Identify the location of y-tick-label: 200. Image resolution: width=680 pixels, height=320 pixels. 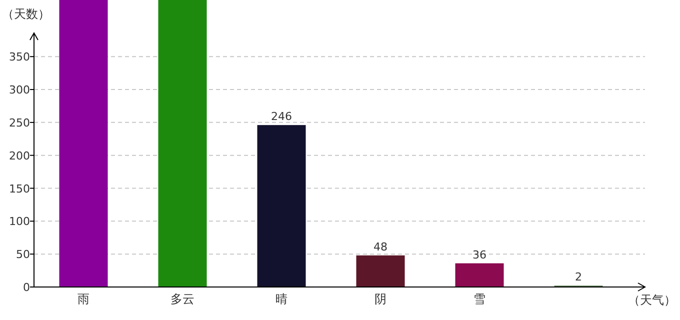
(19, 155).